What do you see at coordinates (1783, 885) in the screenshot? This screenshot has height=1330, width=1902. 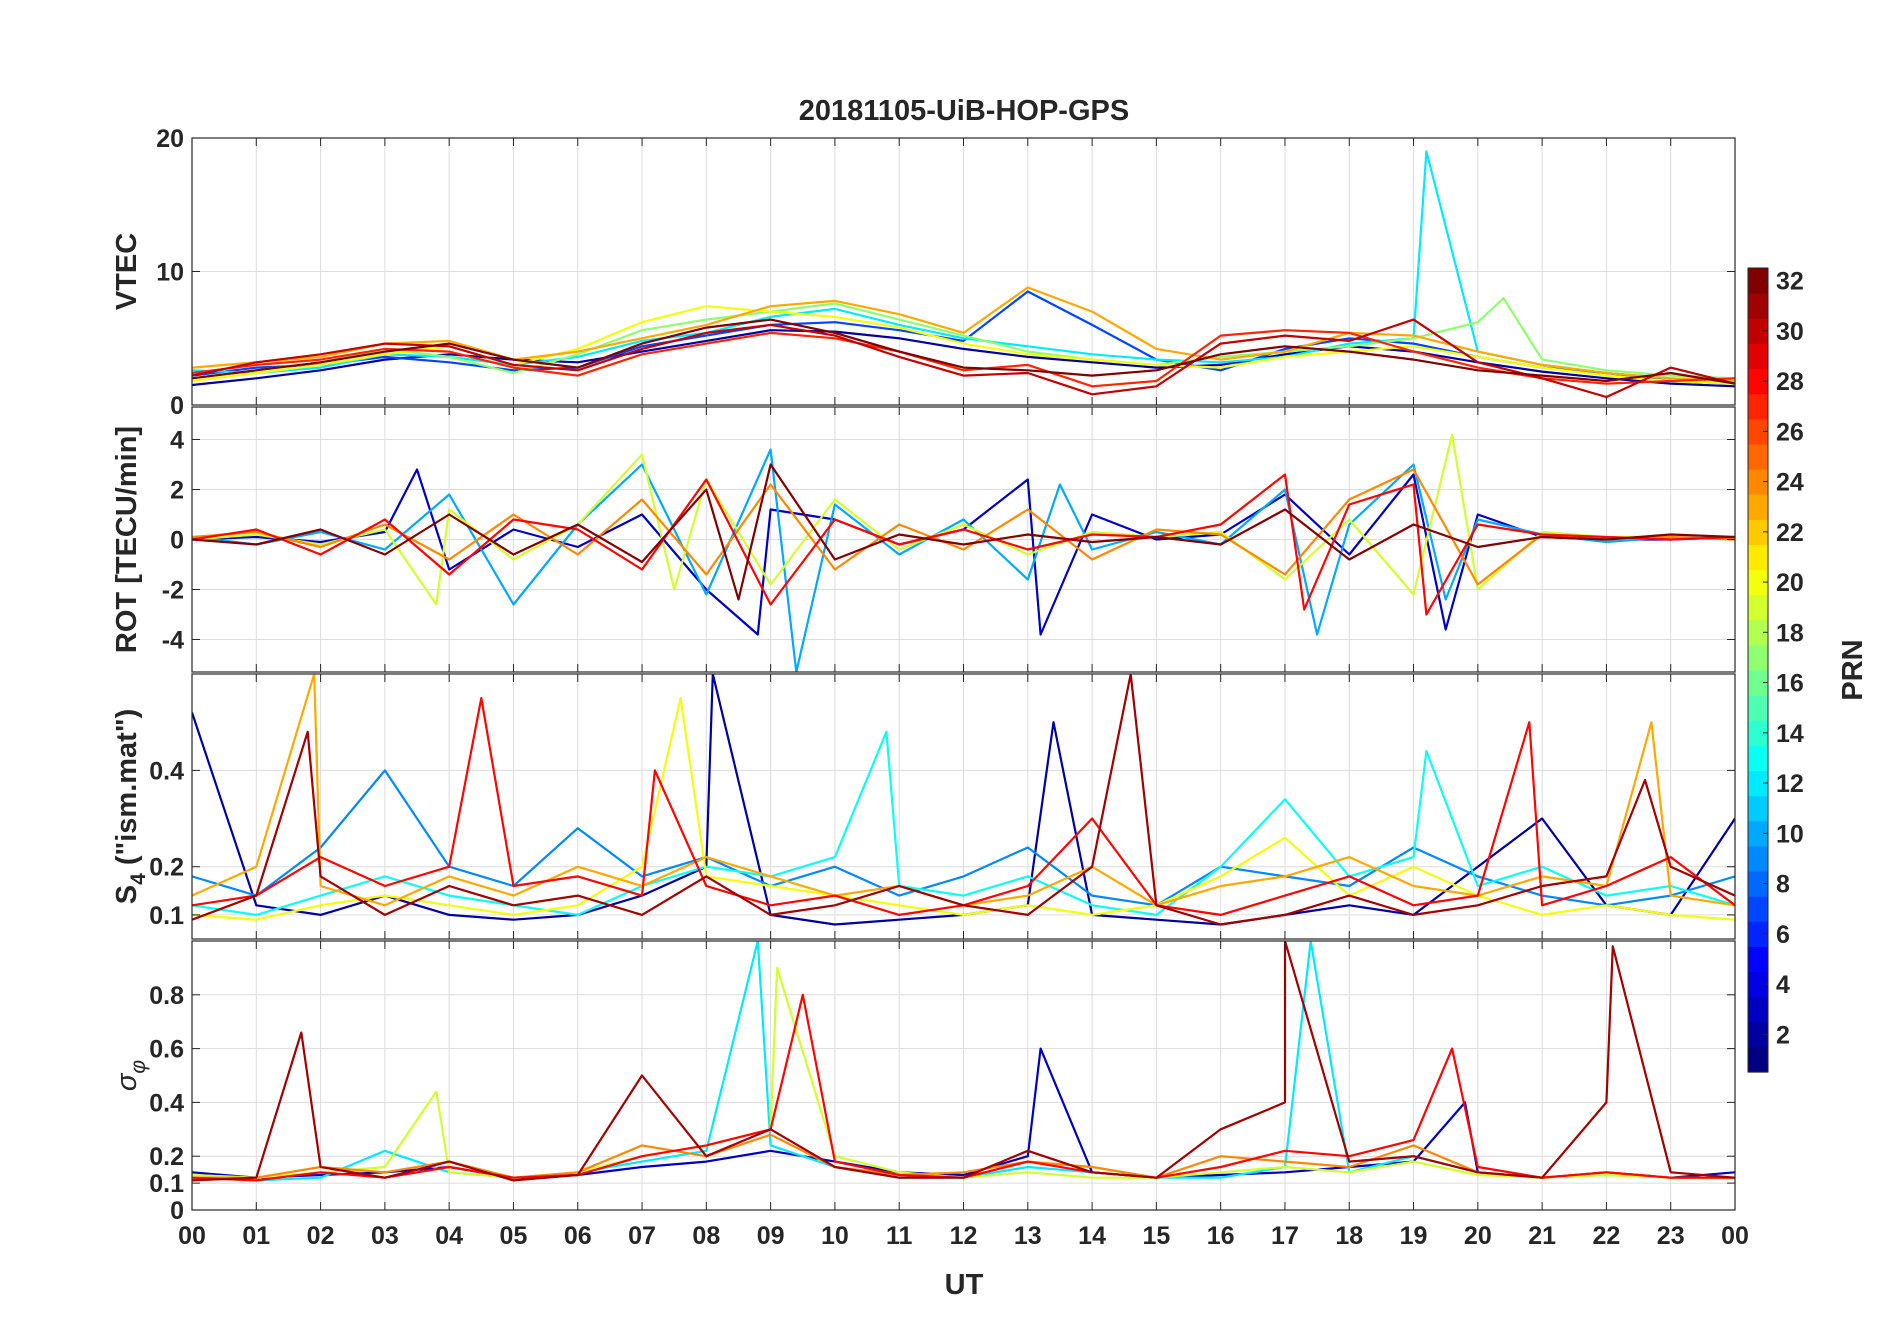 I see `colorbar-tick-label: 8` at bounding box center [1783, 885].